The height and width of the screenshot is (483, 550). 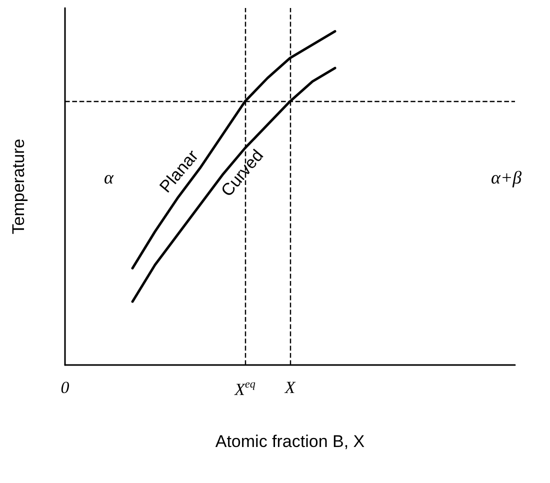 What do you see at coordinates (290, 441) in the screenshot?
I see `x-axis-title: Atomic fraction B, X` at bounding box center [290, 441].